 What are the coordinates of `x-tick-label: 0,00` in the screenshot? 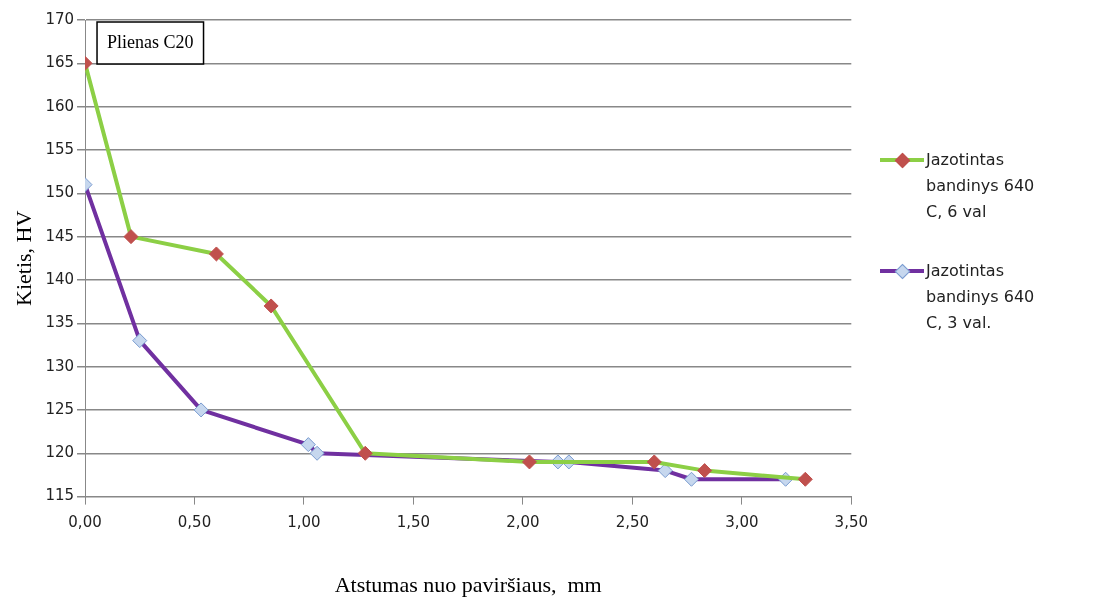 It's located at (85, 522).